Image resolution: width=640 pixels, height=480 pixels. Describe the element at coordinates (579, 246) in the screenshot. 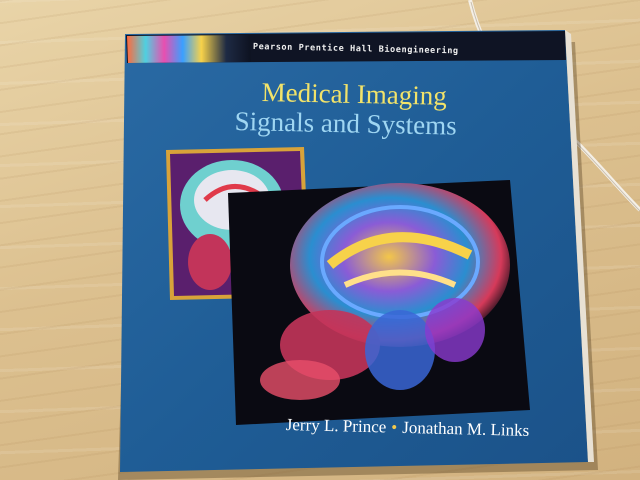

I see `book-page-edges` at that location.